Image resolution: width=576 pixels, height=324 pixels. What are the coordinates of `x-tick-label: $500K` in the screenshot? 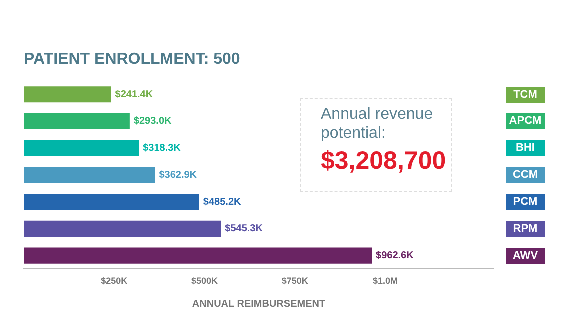 It's located at (205, 281).